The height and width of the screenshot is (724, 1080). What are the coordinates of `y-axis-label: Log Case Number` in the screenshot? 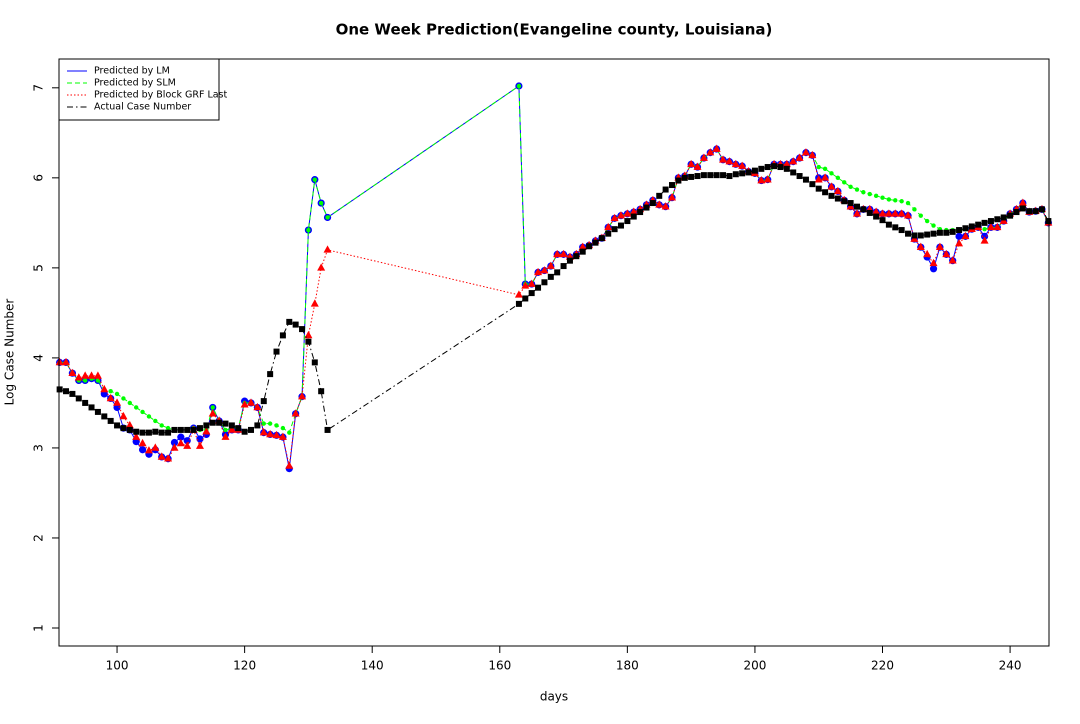 It's located at (10, 352).